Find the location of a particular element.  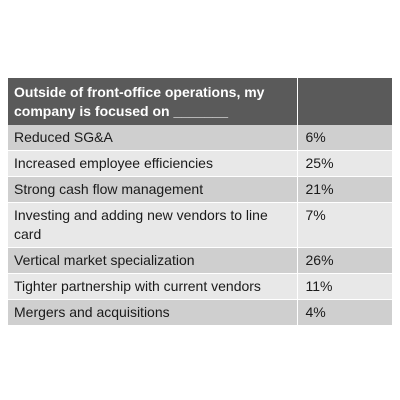

table-row: Mergers and acquisitions 4% is located at coordinates (200, 312).